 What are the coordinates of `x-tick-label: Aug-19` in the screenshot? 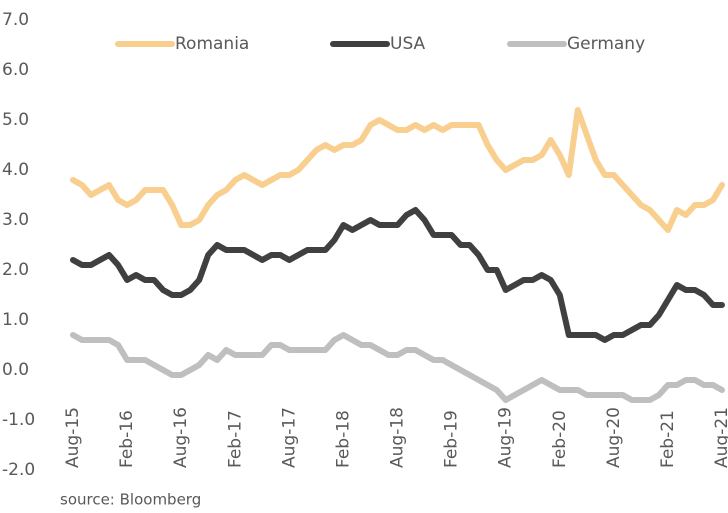 It's located at (506, 437).